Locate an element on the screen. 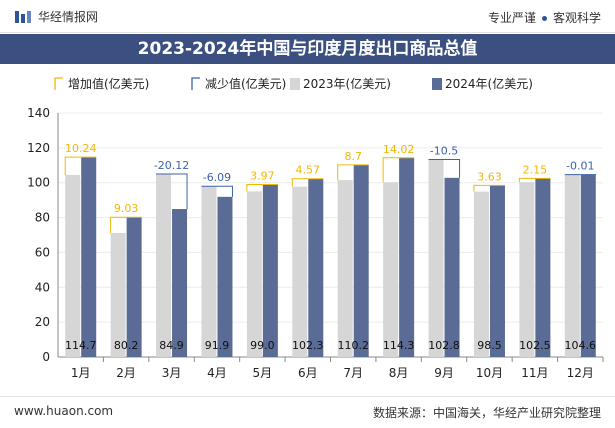  footer-url: www.huaon.com is located at coordinates (63, 411).